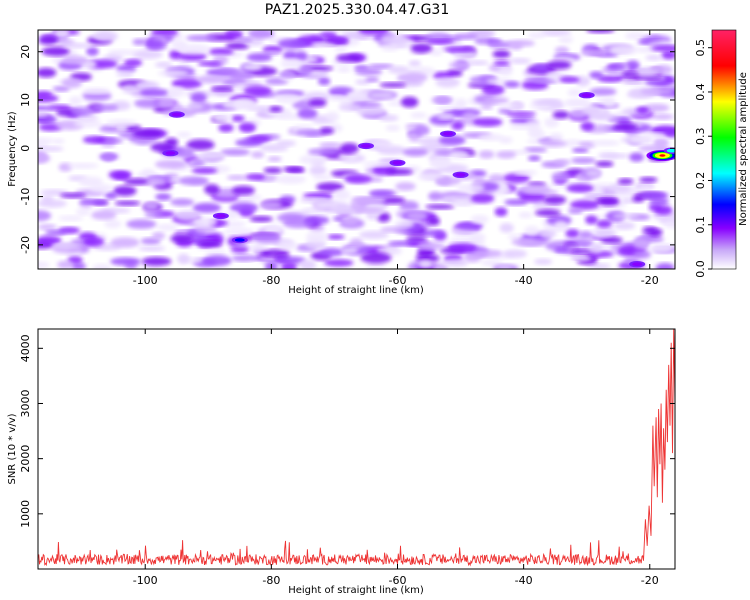 This screenshot has height=600, width=750. What do you see at coordinates (700, 48) in the screenshot?
I see `colorbar-tick-label: 0.5` at bounding box center [700, 48].